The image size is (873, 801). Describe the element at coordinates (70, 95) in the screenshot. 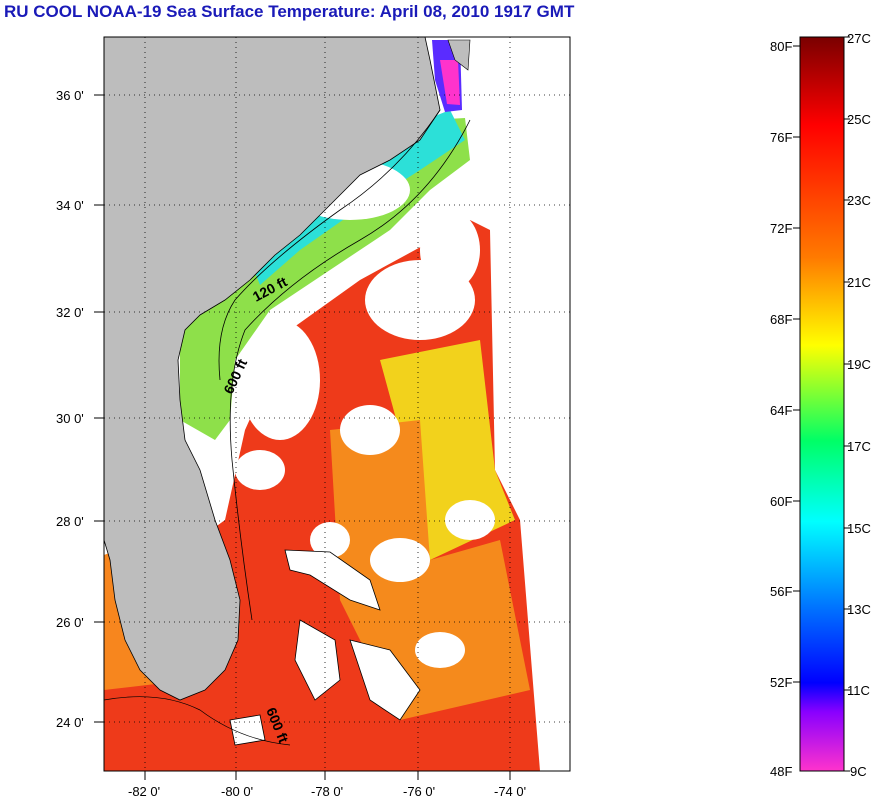

I see `lat-label: 36 0'` at that location.